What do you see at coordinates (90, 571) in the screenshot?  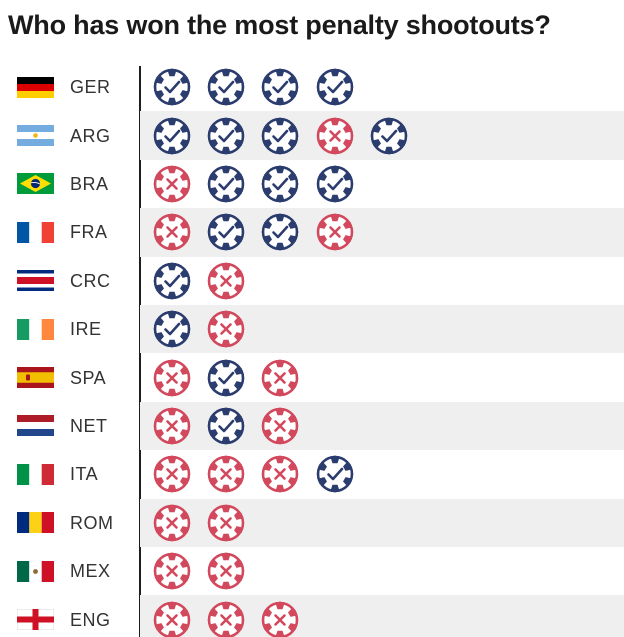 I see `country-label: MEX` at bounding box center [90, 571].